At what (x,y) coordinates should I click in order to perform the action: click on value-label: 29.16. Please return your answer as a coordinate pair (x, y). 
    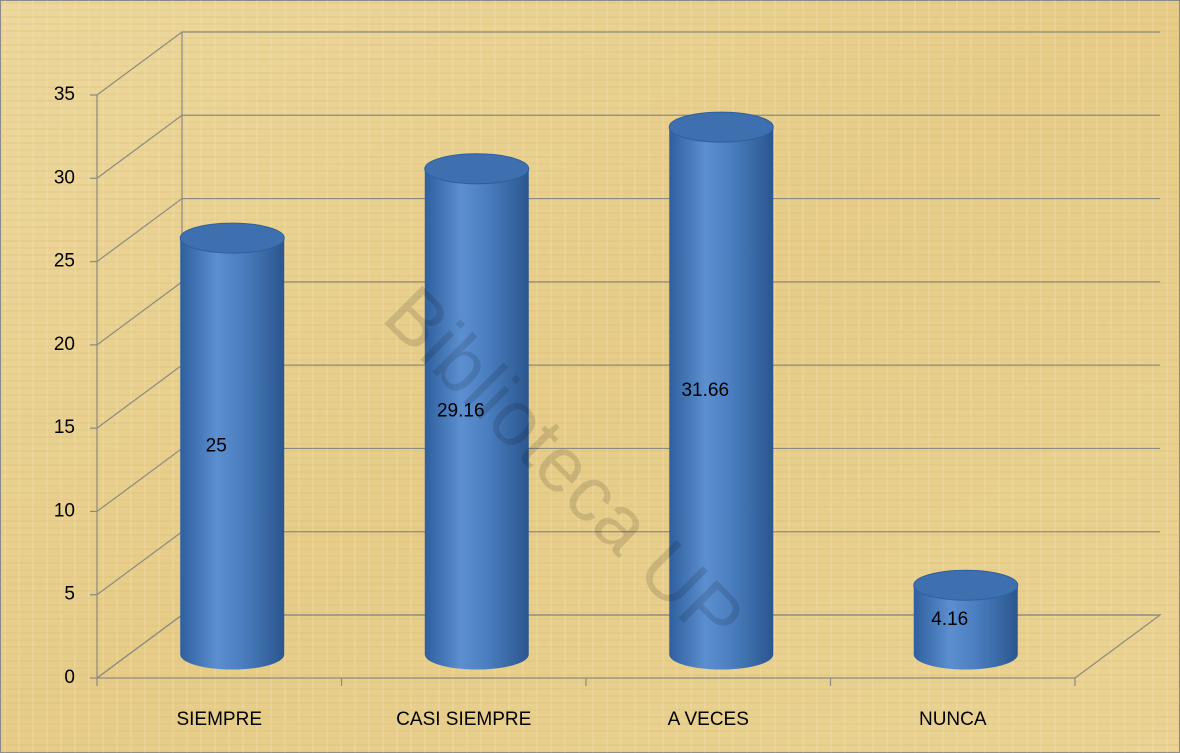
    Looking at the image, I should click on (461, 411).